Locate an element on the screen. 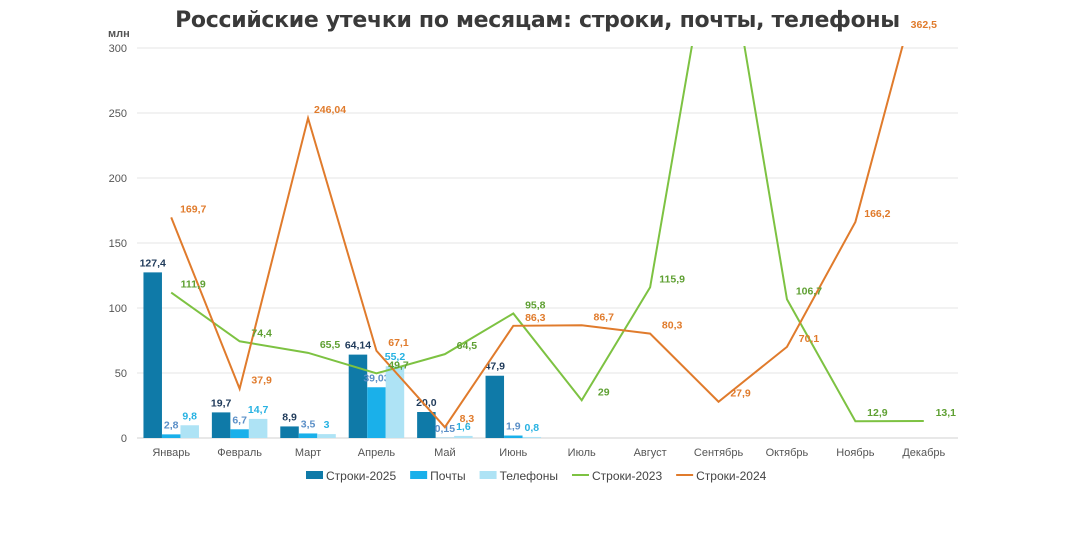 The width and height of the screenshot is (1075, 548). data-label: 9,8 is located at coordinates (189, 416).